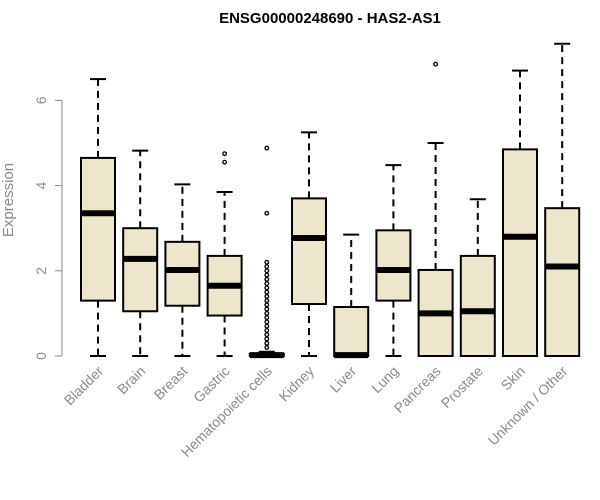  Describe the element at coordinates (131, 380) in the screenshot. I see `x-tick-label: Brain` at that location.